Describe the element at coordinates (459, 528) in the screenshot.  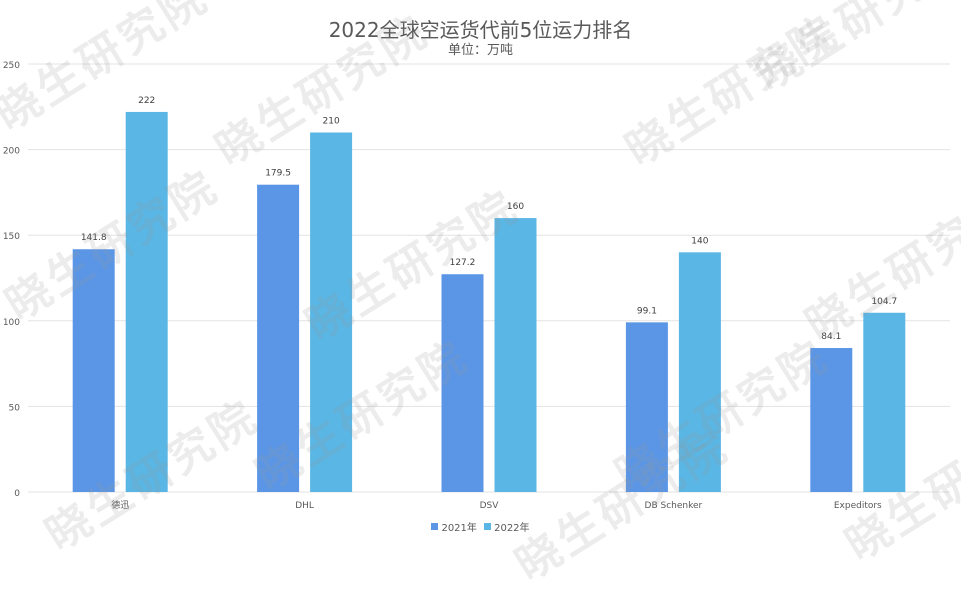
I see `legend-label-2021: 2021年` at that location.